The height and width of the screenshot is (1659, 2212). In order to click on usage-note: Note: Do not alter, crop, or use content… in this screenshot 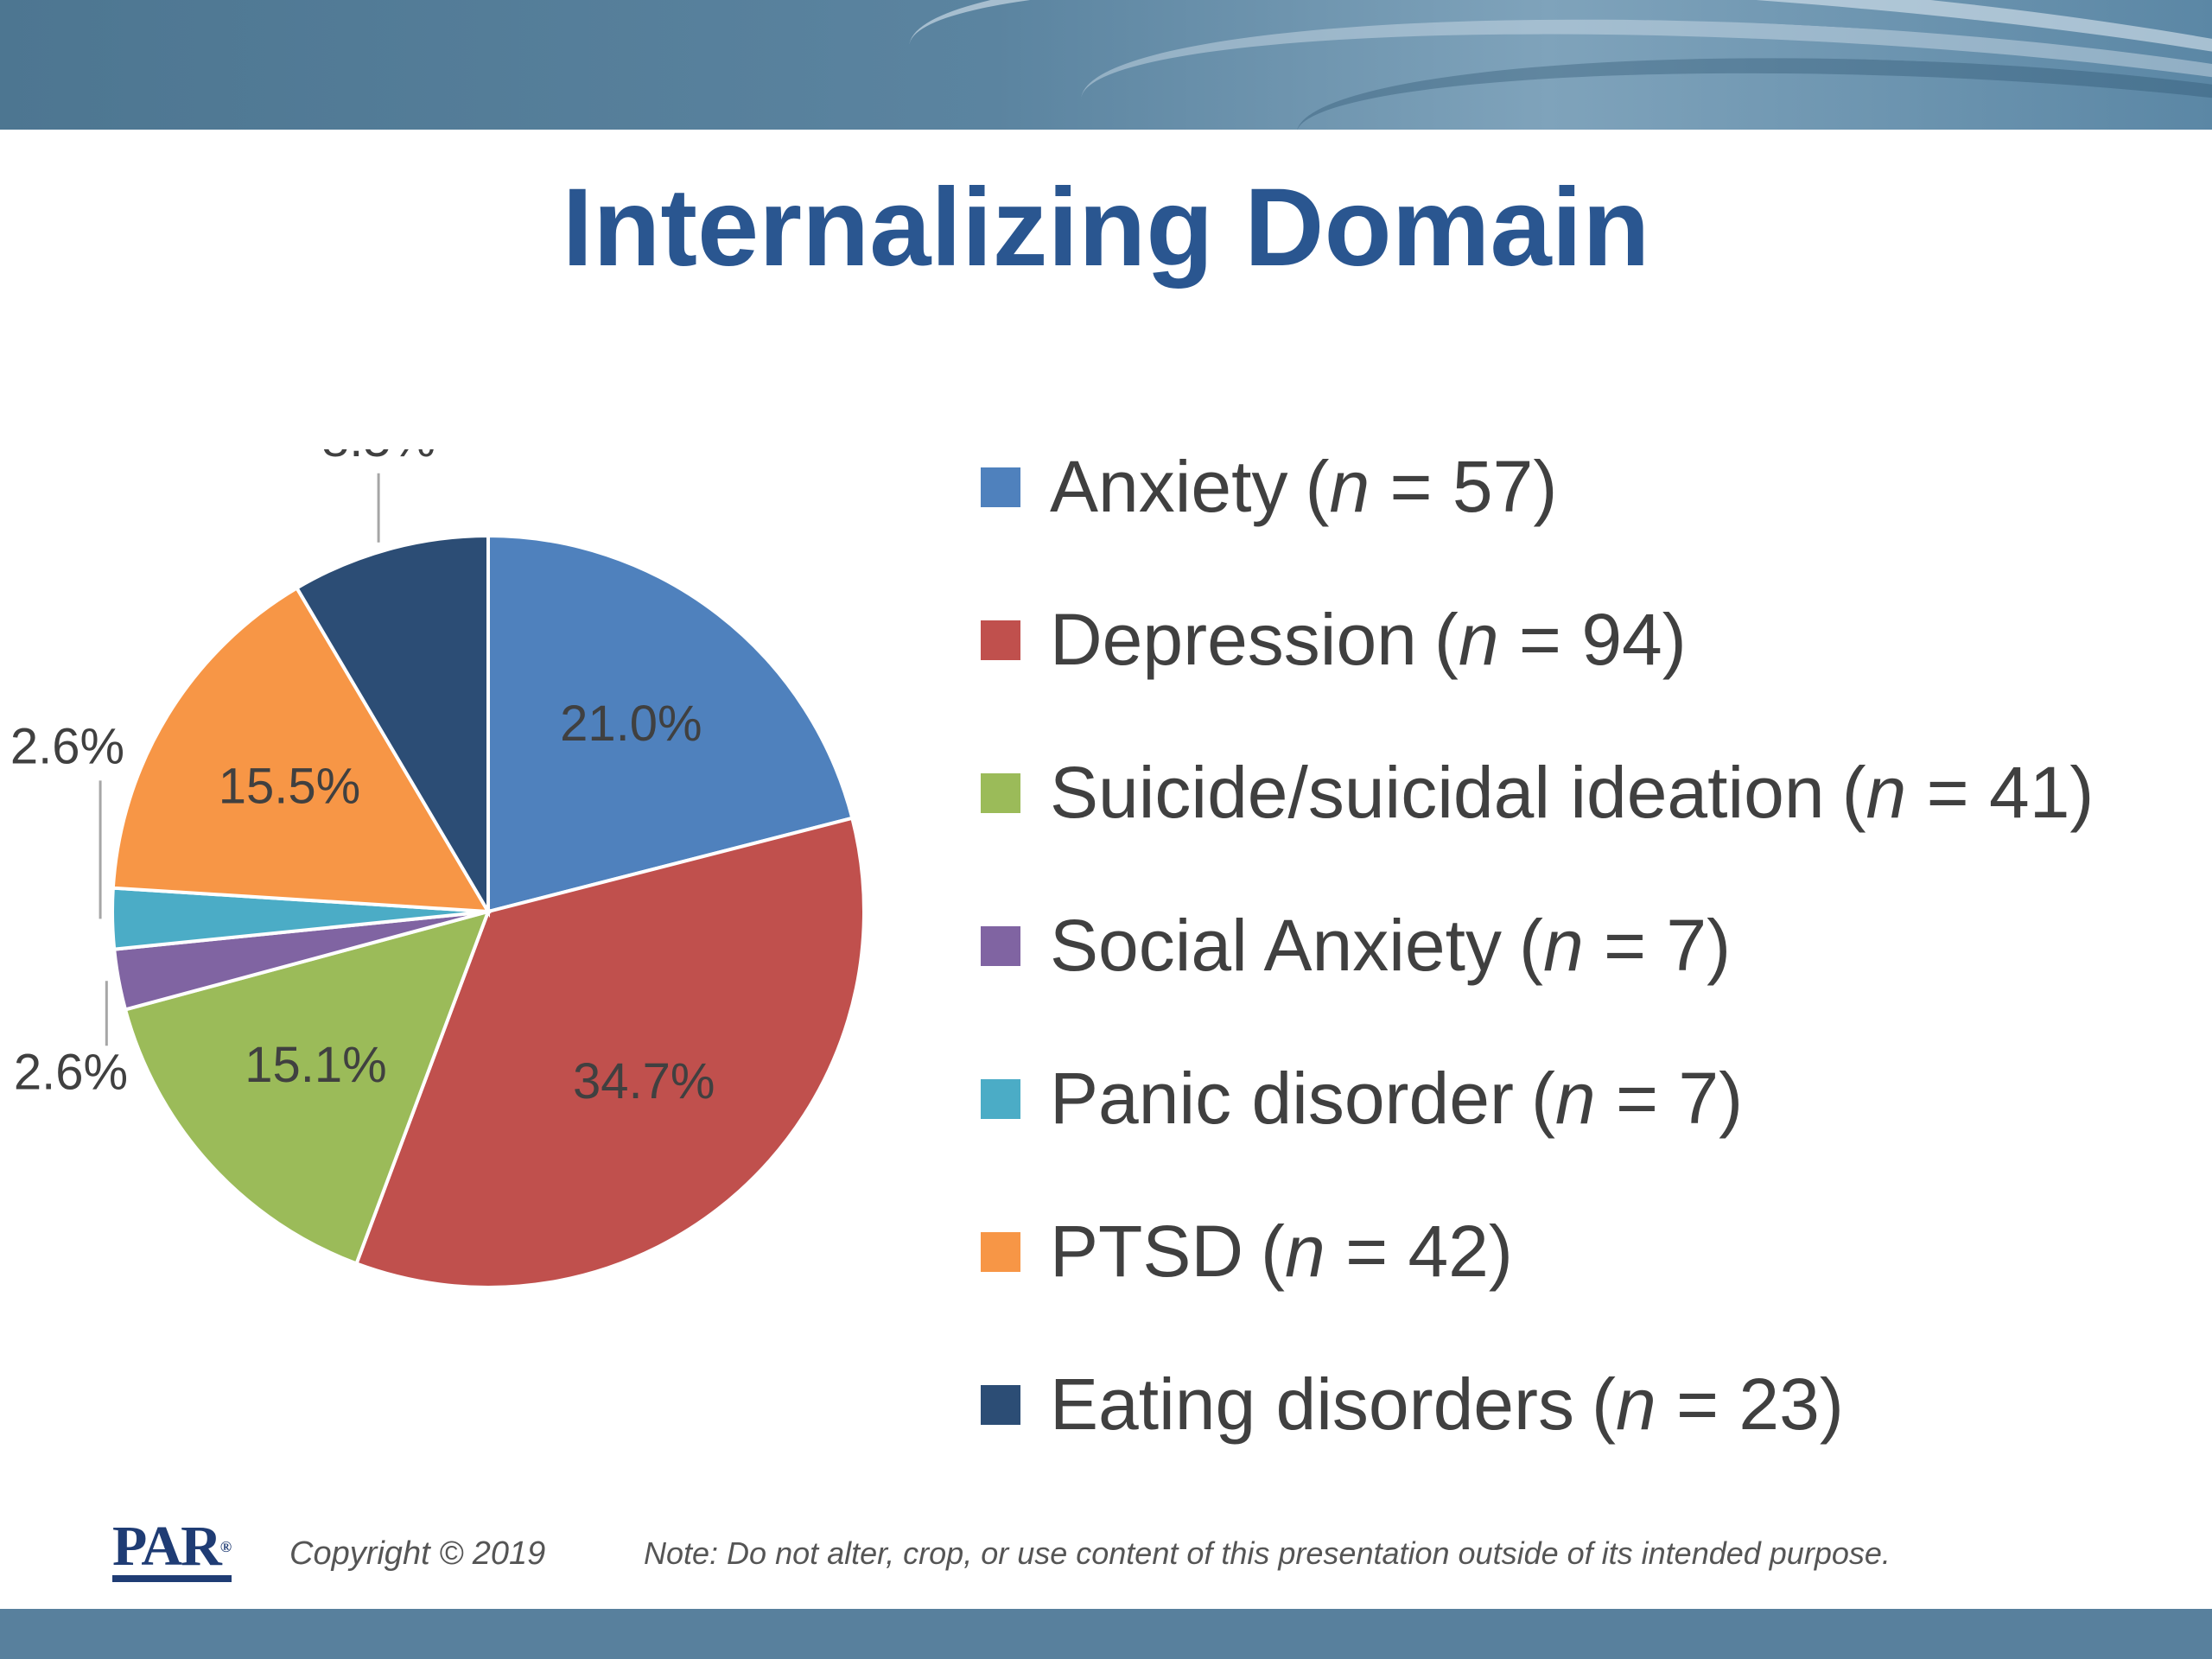, I will do `click(1267, 1553)`.